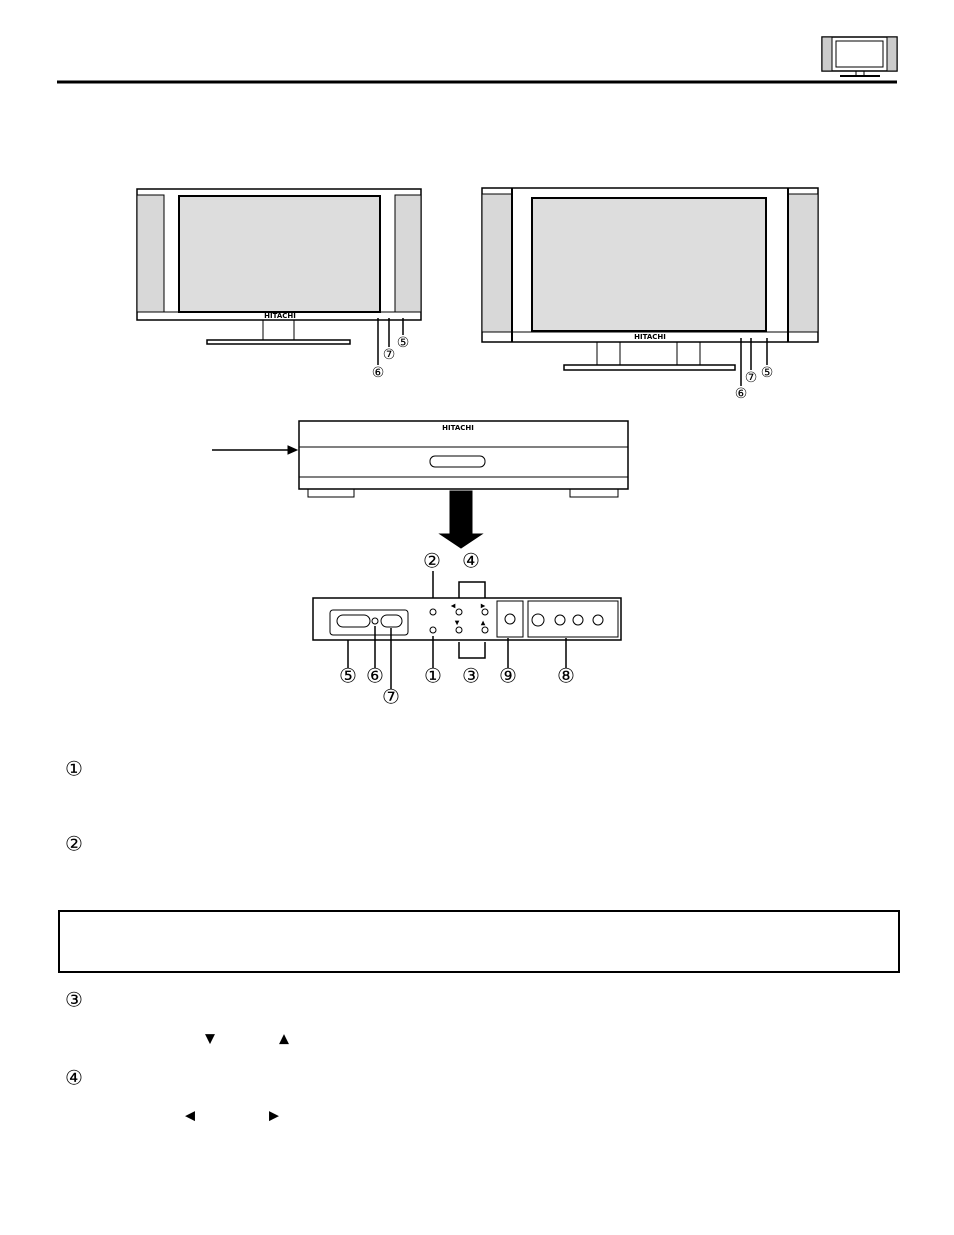  I want to click on button-symbol: ▶, so click(483, 606).